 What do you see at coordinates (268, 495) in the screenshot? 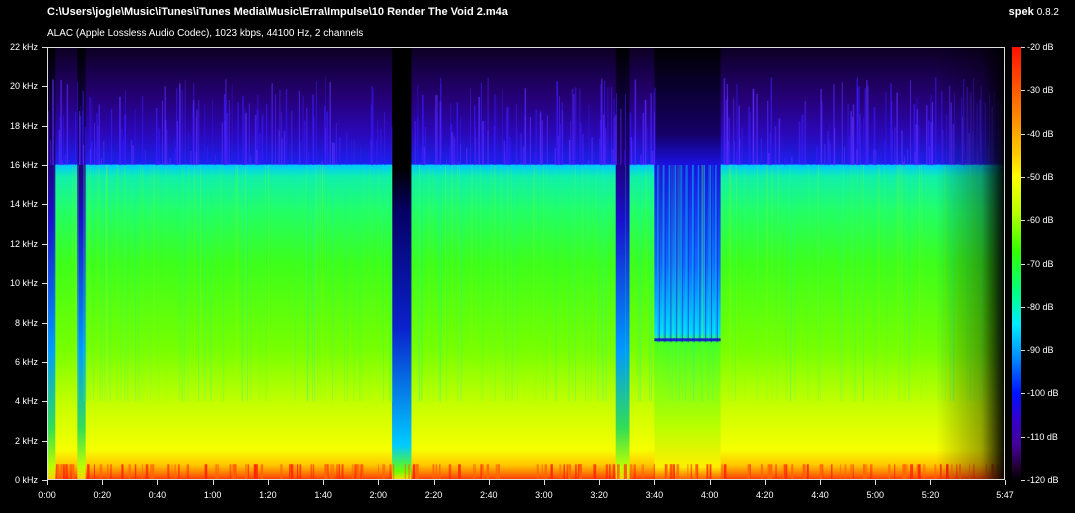
I see `time-tick-label: 1:20` at bounding box center [268, 495].